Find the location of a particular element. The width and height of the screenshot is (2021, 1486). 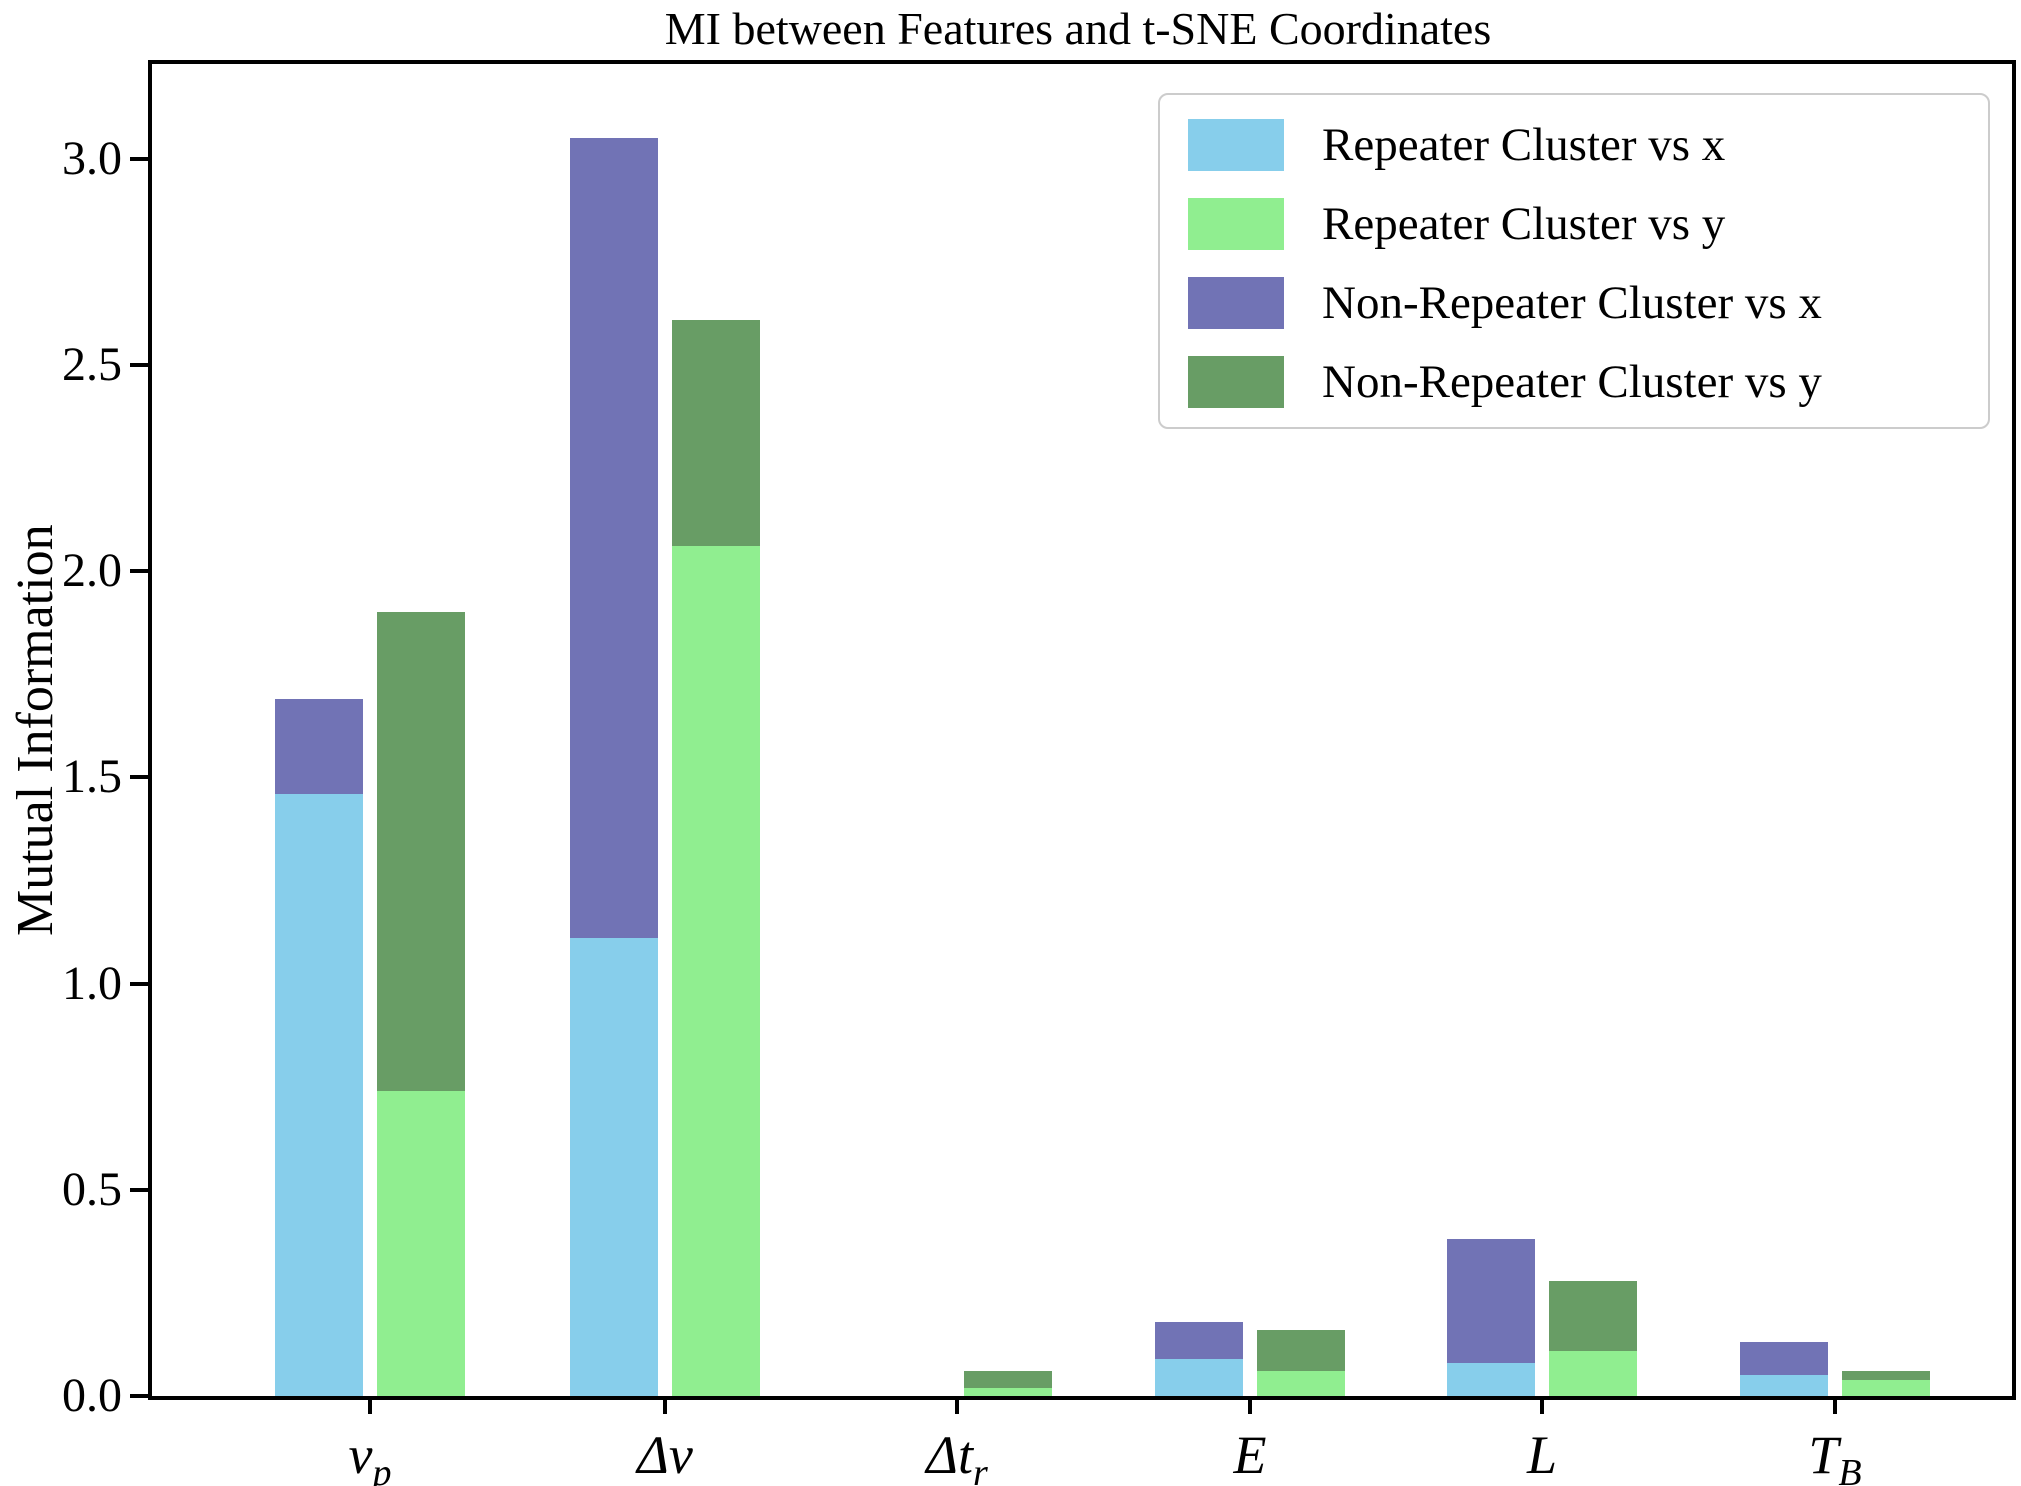

legend-label: Non-Repeater Cluster vs x is located at coordinates (1572, 302).